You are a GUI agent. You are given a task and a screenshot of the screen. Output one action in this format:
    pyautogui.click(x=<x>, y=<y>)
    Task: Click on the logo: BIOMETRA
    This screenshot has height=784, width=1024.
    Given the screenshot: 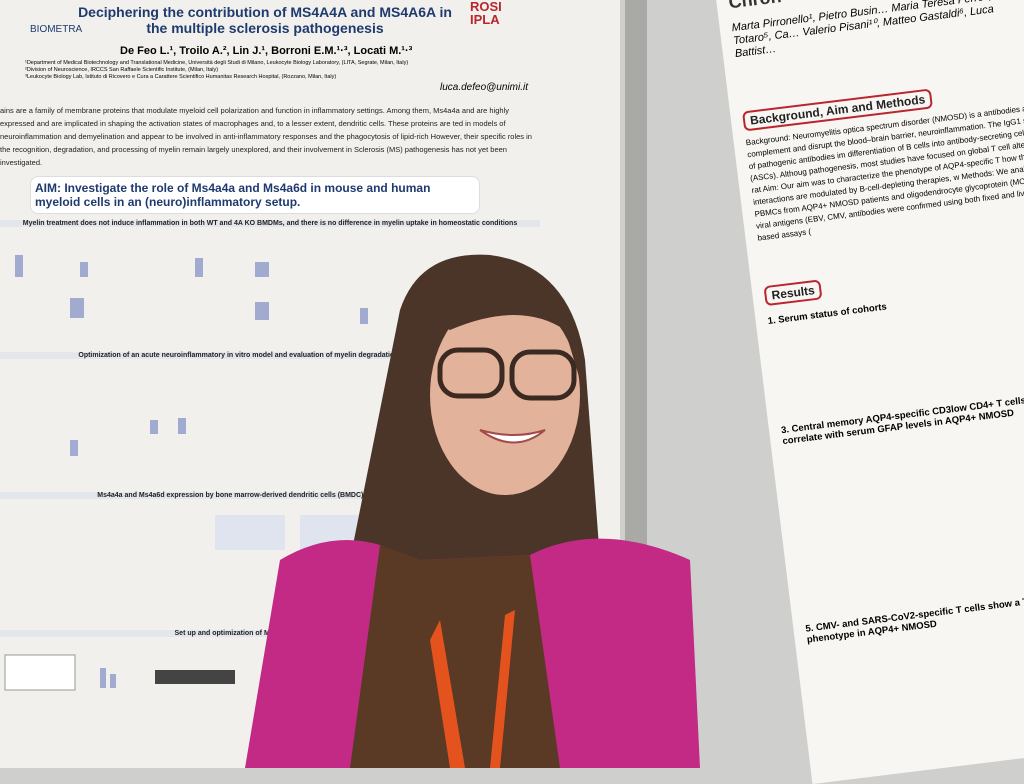 What is the action you would take?
    pyautogui.click(x=56, y=29)
    